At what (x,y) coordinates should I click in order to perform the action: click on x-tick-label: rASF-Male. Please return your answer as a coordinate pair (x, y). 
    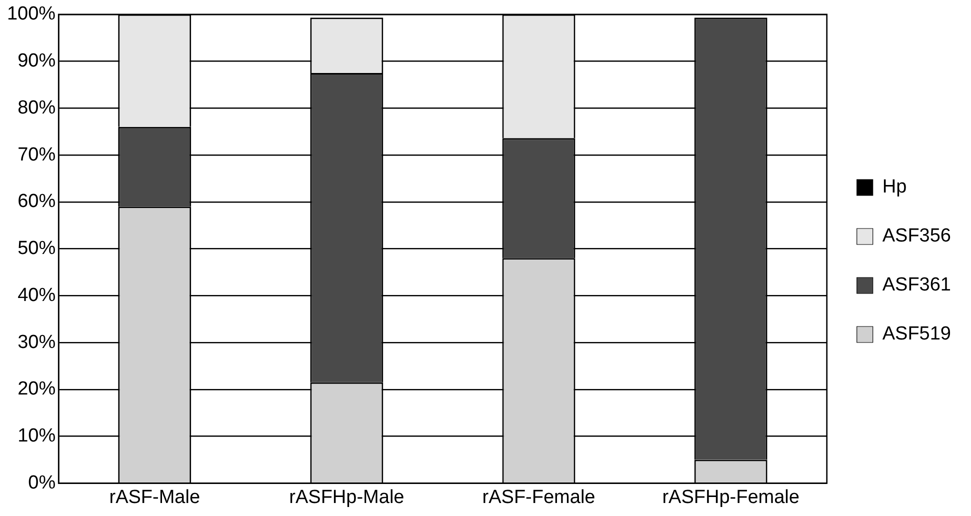
    Looking at the image, I should click on (154, 497).